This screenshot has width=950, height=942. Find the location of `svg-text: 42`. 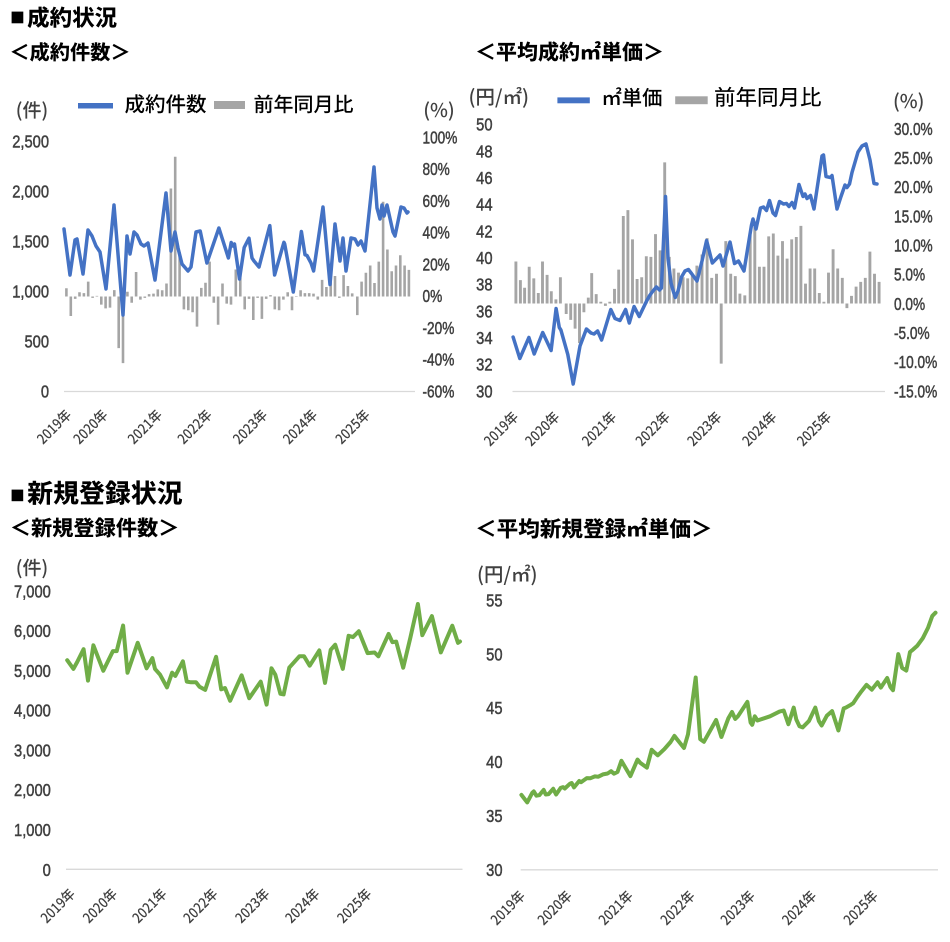

svg-text: 42 is located at coordinates (484, 231).